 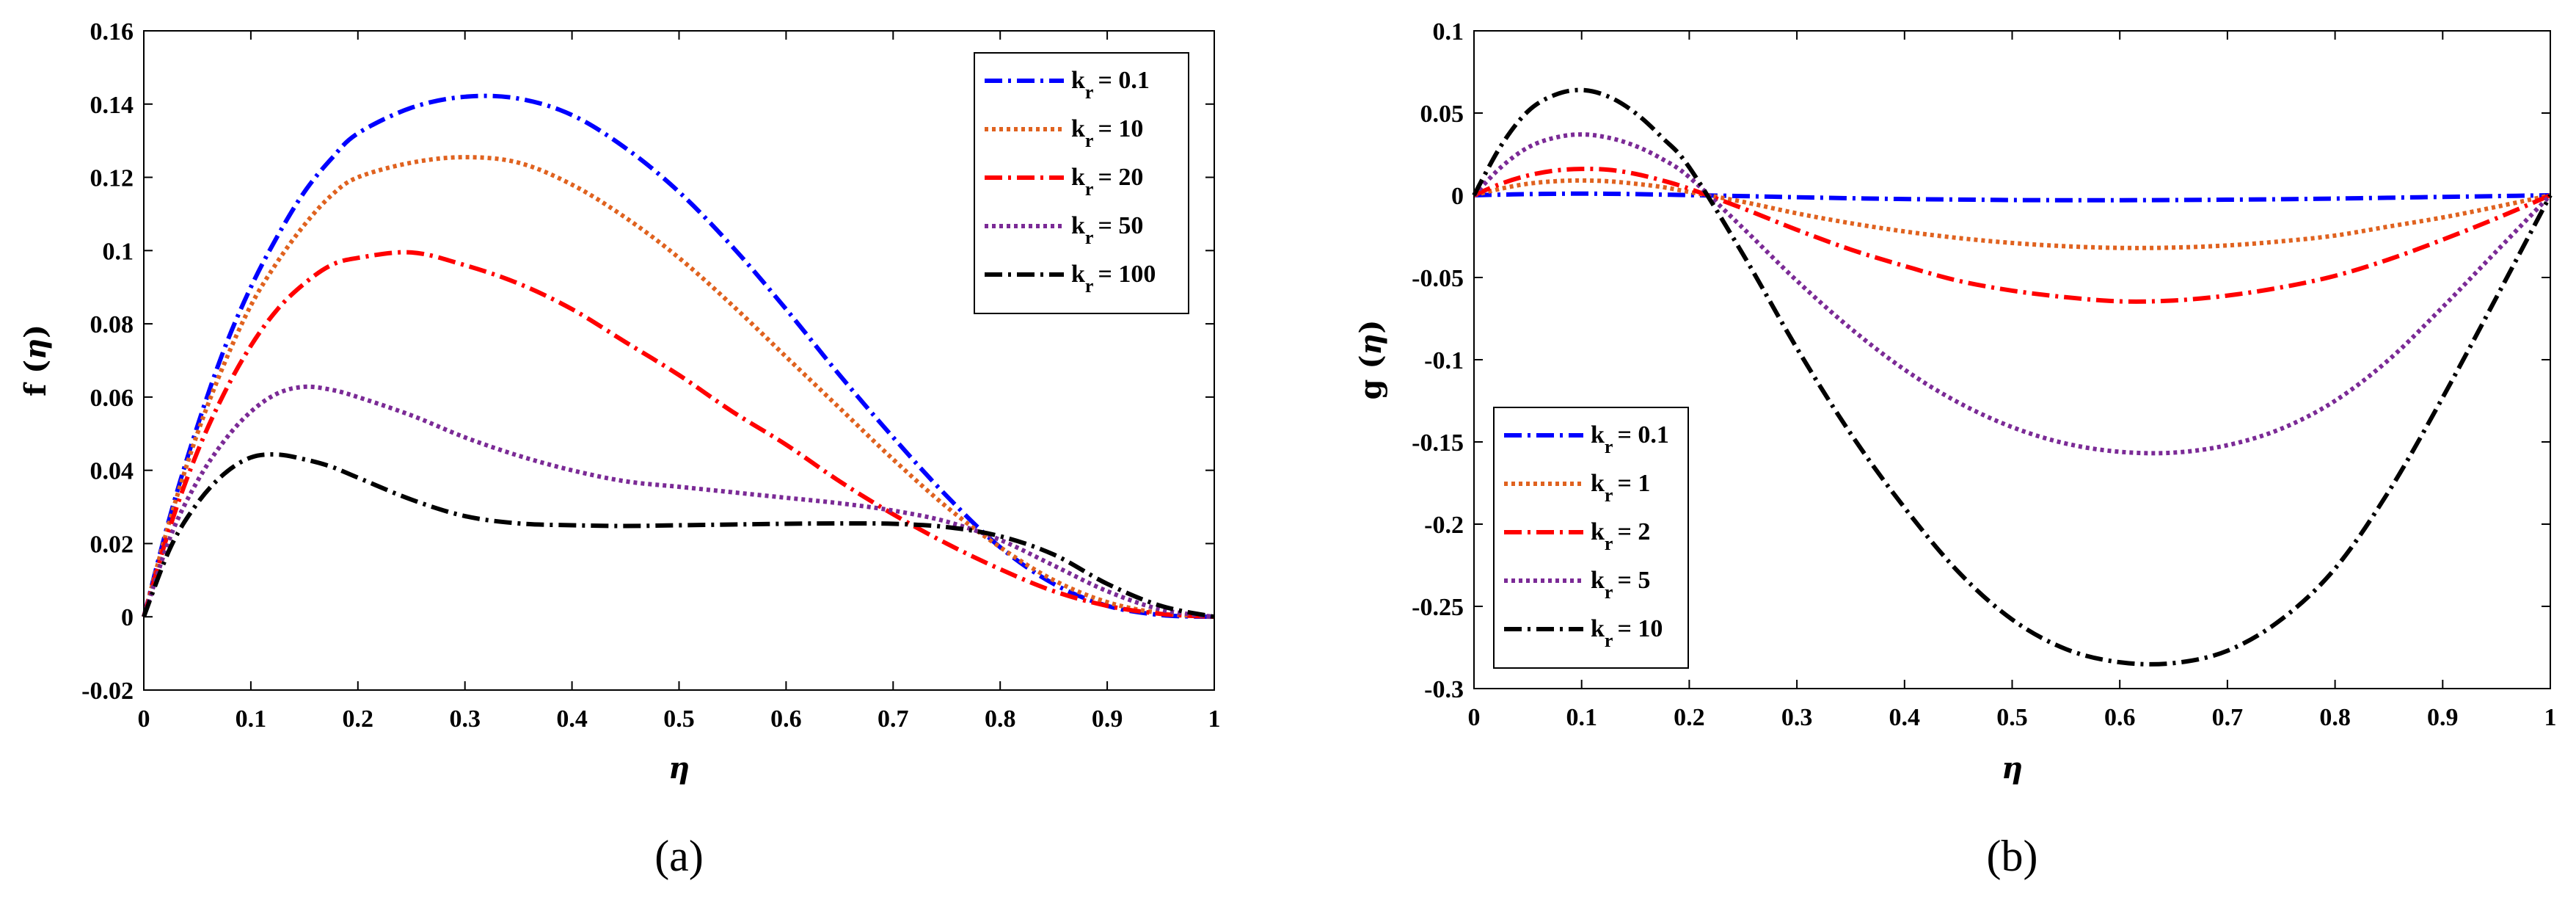 I want to click on x-tick-label: 0.5, so click(x=2012, y=717).